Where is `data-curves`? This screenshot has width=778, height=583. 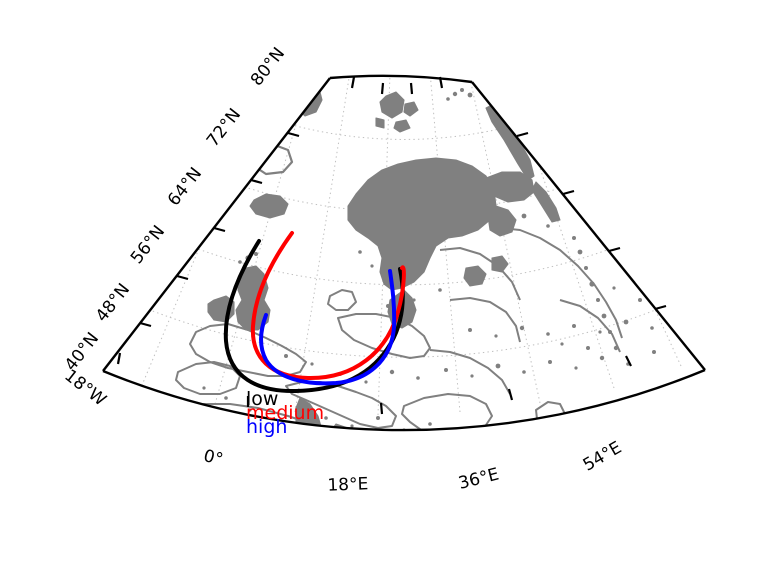
data-curves is located at coordinates (314, 312).